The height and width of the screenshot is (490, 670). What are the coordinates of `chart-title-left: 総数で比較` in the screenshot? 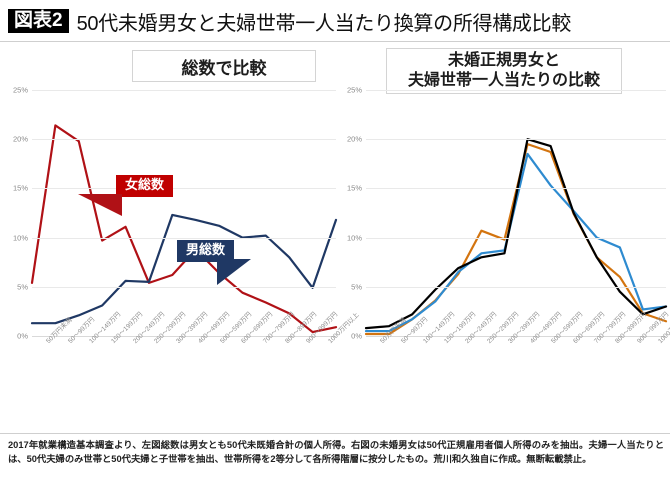 It's located at (224, 66).